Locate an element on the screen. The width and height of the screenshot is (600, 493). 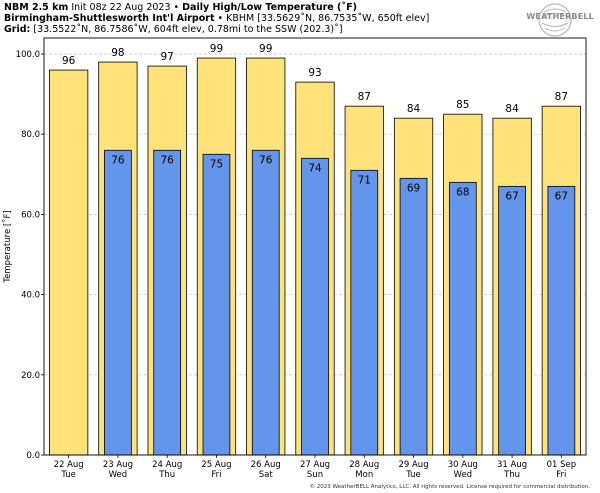
chart-title: Daily High/Low Temperature (˚F) is located at coordinates (269, 7).